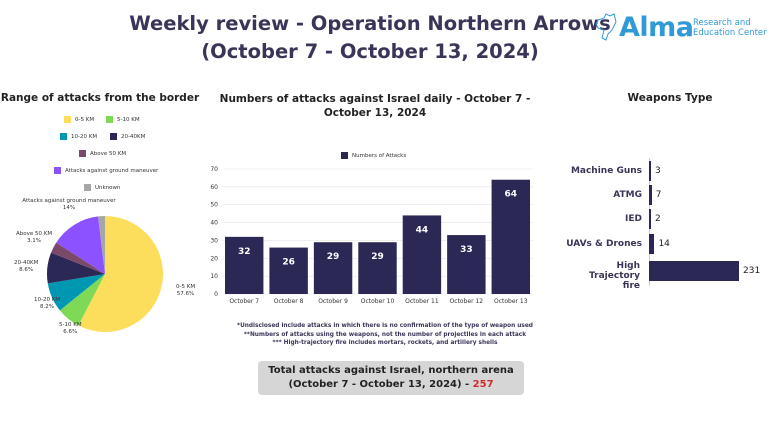 The width and height of the screenshot is (768, 432). Describe the element at coordinates (244, 301) in the screenshot. I see `x-tick-label: October 7` at that location.